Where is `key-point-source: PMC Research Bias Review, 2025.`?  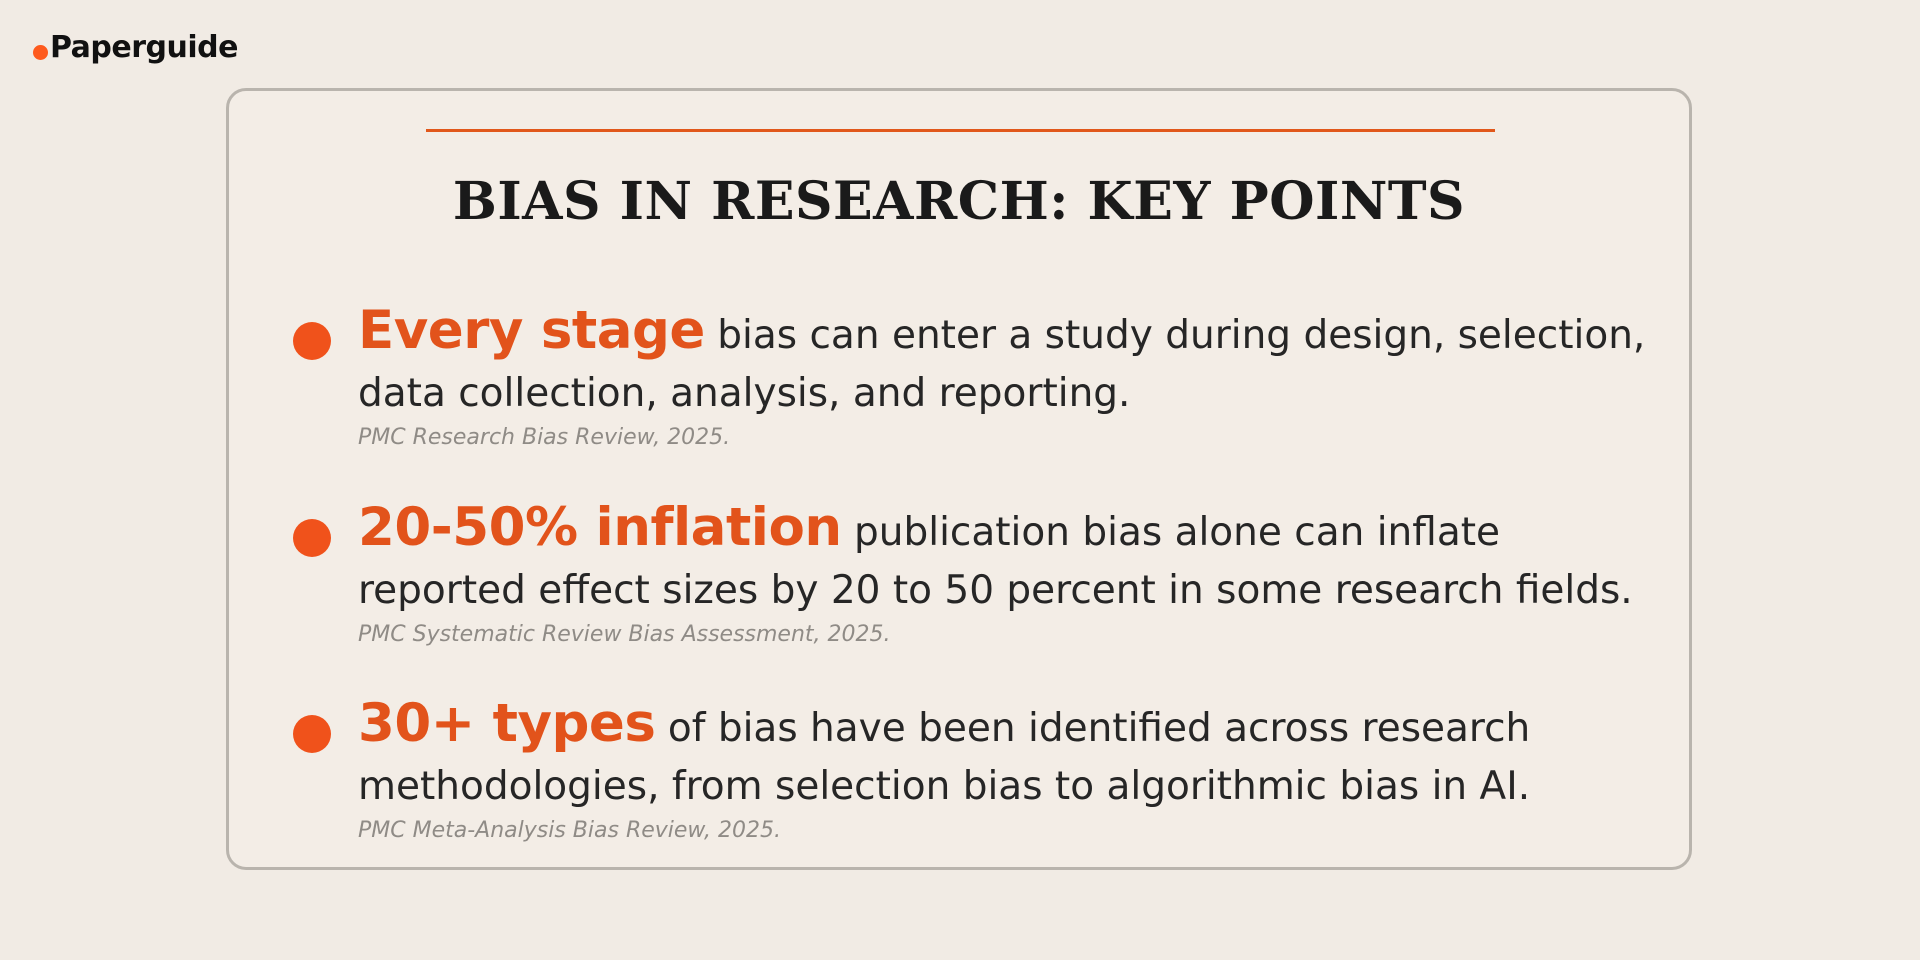 key-point-source: PMC Research Bias Review, 2025. is located at coordinates (544, 437).